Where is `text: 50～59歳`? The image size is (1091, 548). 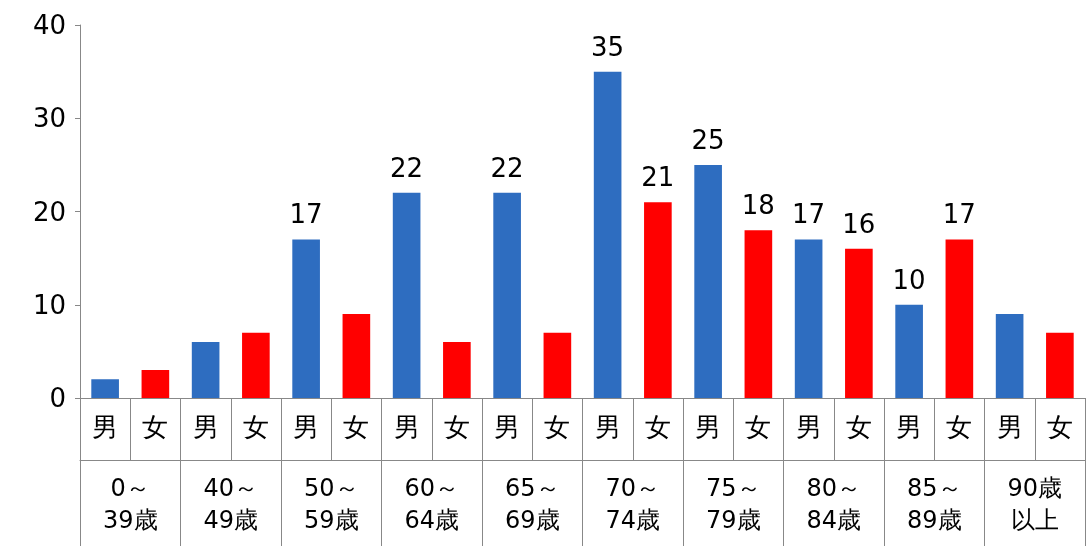 text: 50～59歳 is located at coordinates (331, 504).